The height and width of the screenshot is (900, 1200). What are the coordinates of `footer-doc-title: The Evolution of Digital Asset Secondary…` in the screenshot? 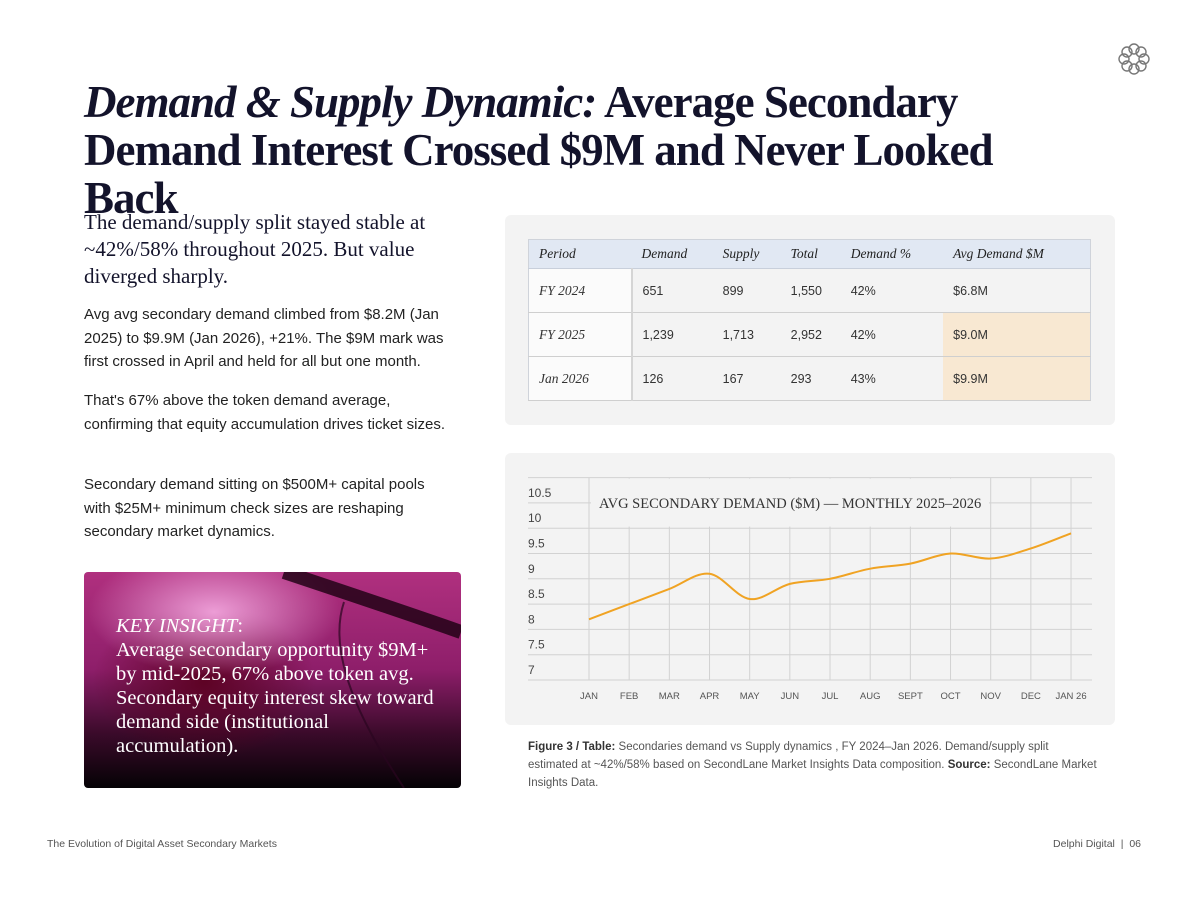 It's located at (162, 844).